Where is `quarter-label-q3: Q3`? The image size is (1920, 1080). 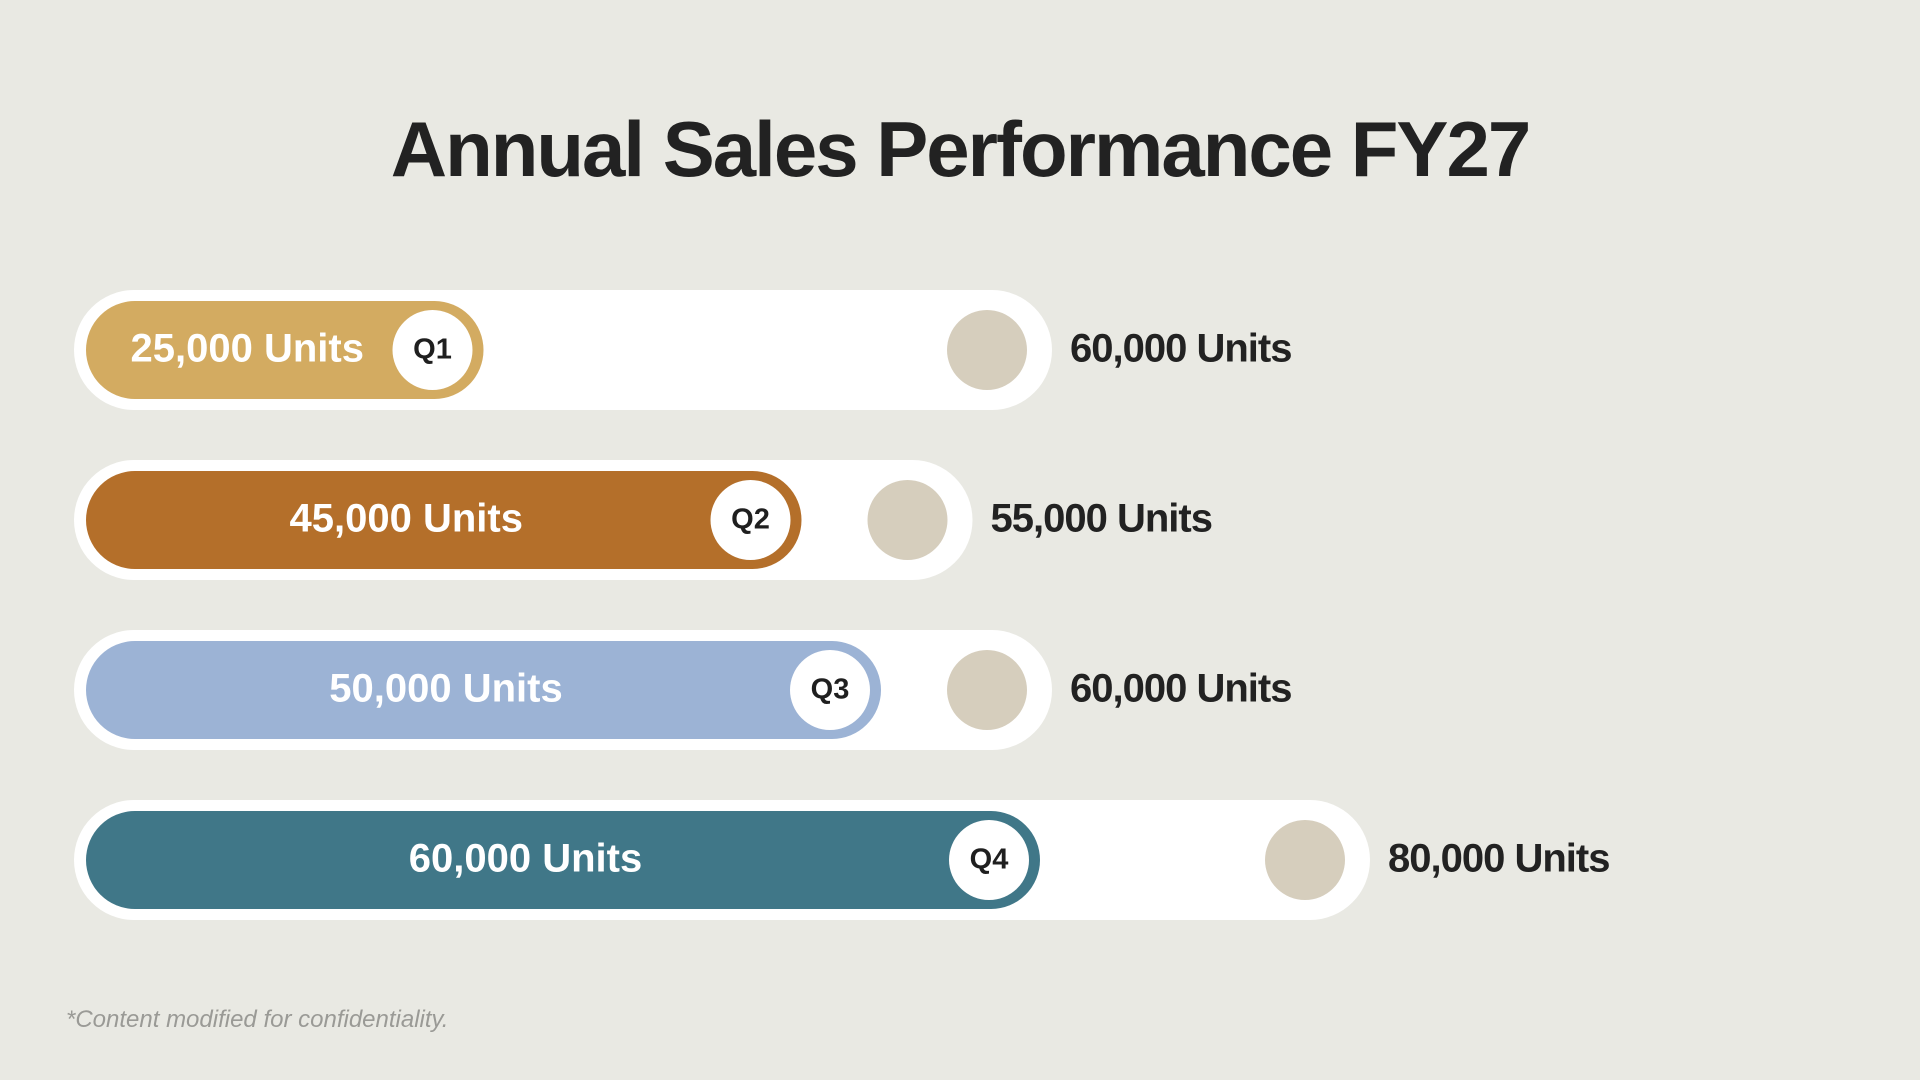
quarter-label-q3: Q3 is located at coordinates (830, 690).